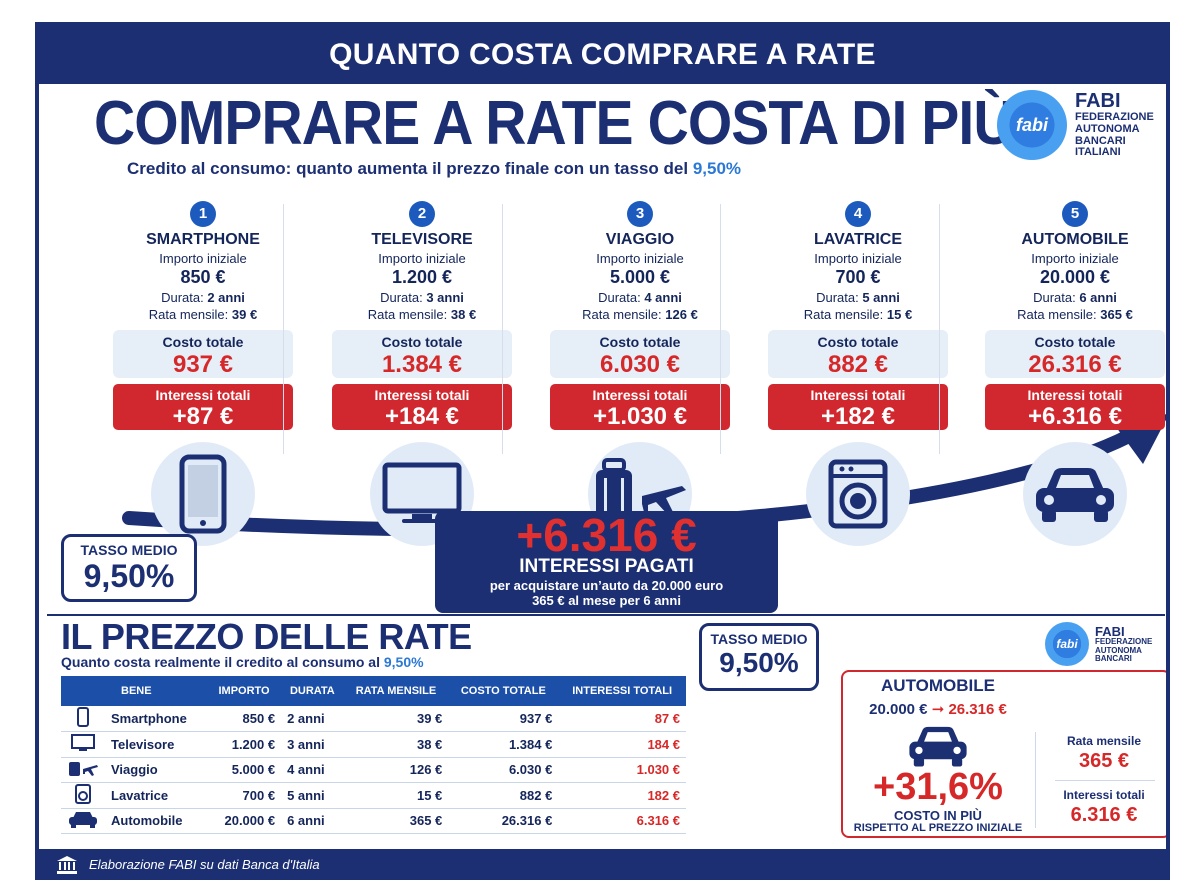 The width and height of the screenshot is (1200, 896). I want to click on row-rata: 15 €, so click(396, 795).